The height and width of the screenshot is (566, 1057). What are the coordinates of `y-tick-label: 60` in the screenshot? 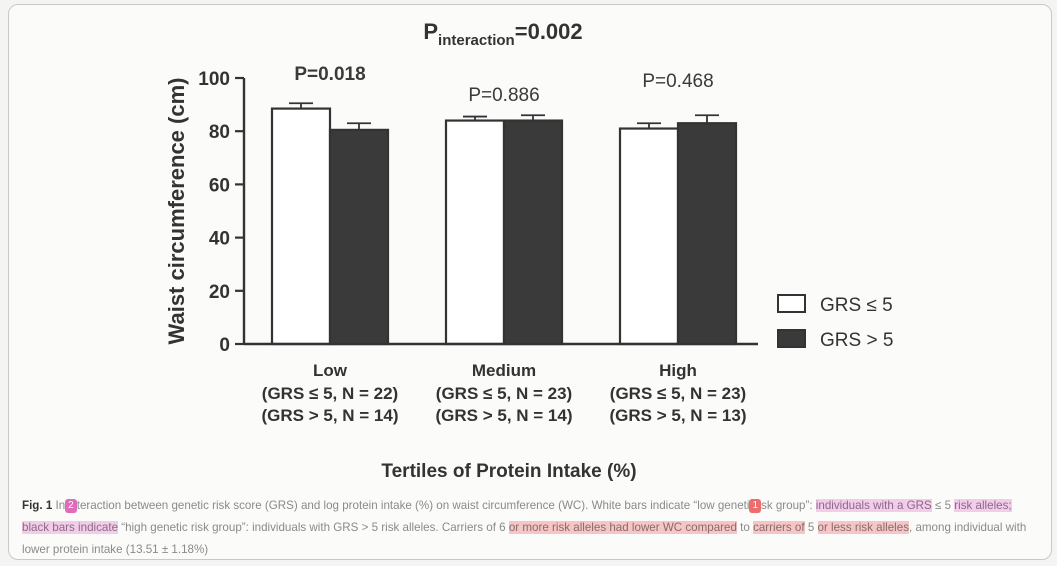 It's located at (219, 185).